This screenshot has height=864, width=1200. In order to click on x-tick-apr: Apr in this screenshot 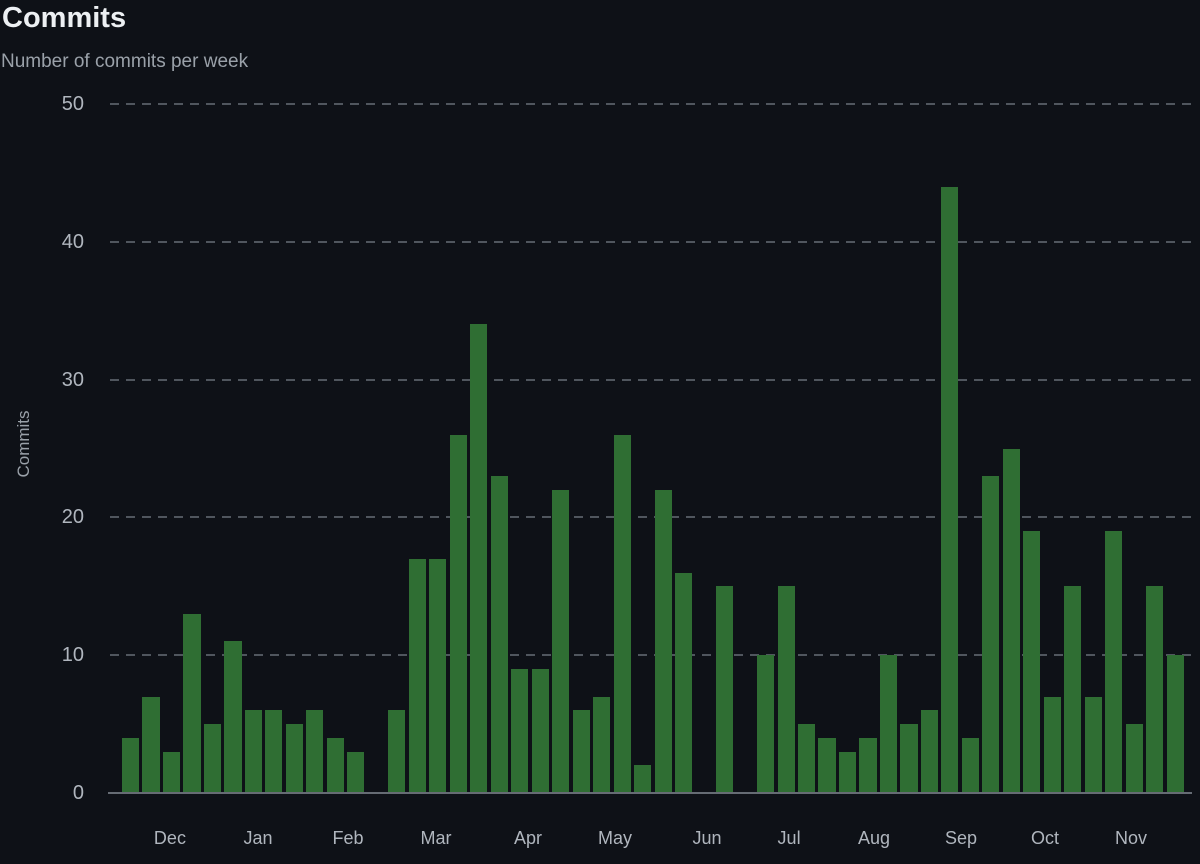, I will do `click(527, 838)`.